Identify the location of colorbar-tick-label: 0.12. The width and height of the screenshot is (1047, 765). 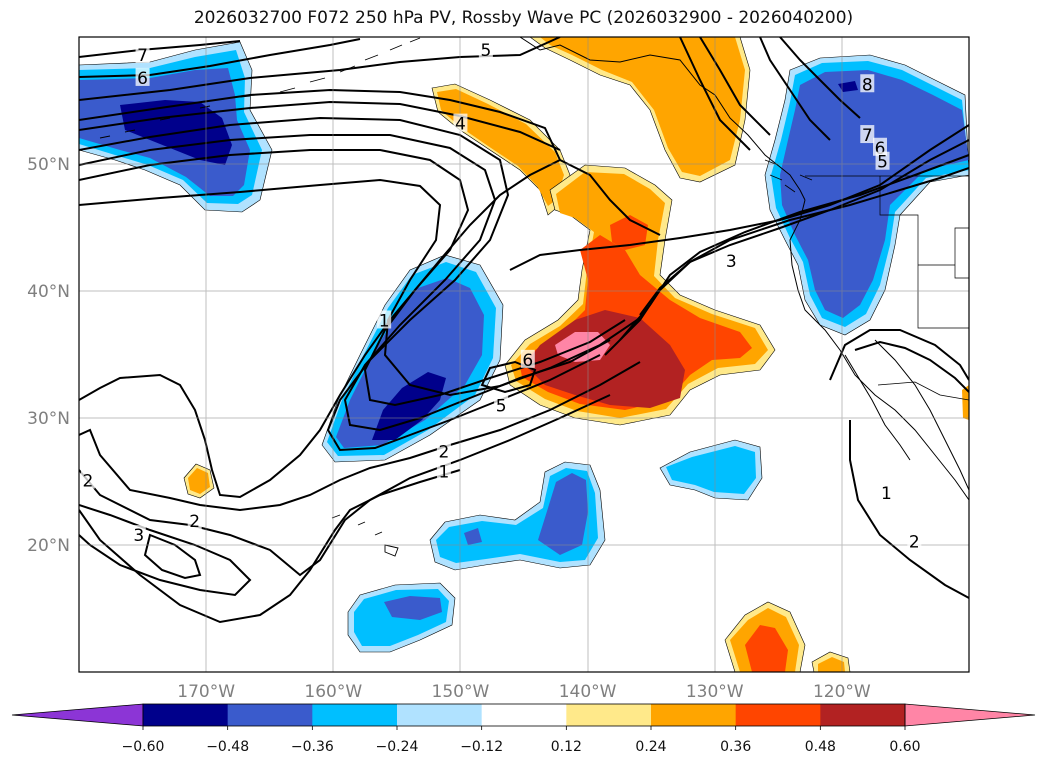
(566, 747).